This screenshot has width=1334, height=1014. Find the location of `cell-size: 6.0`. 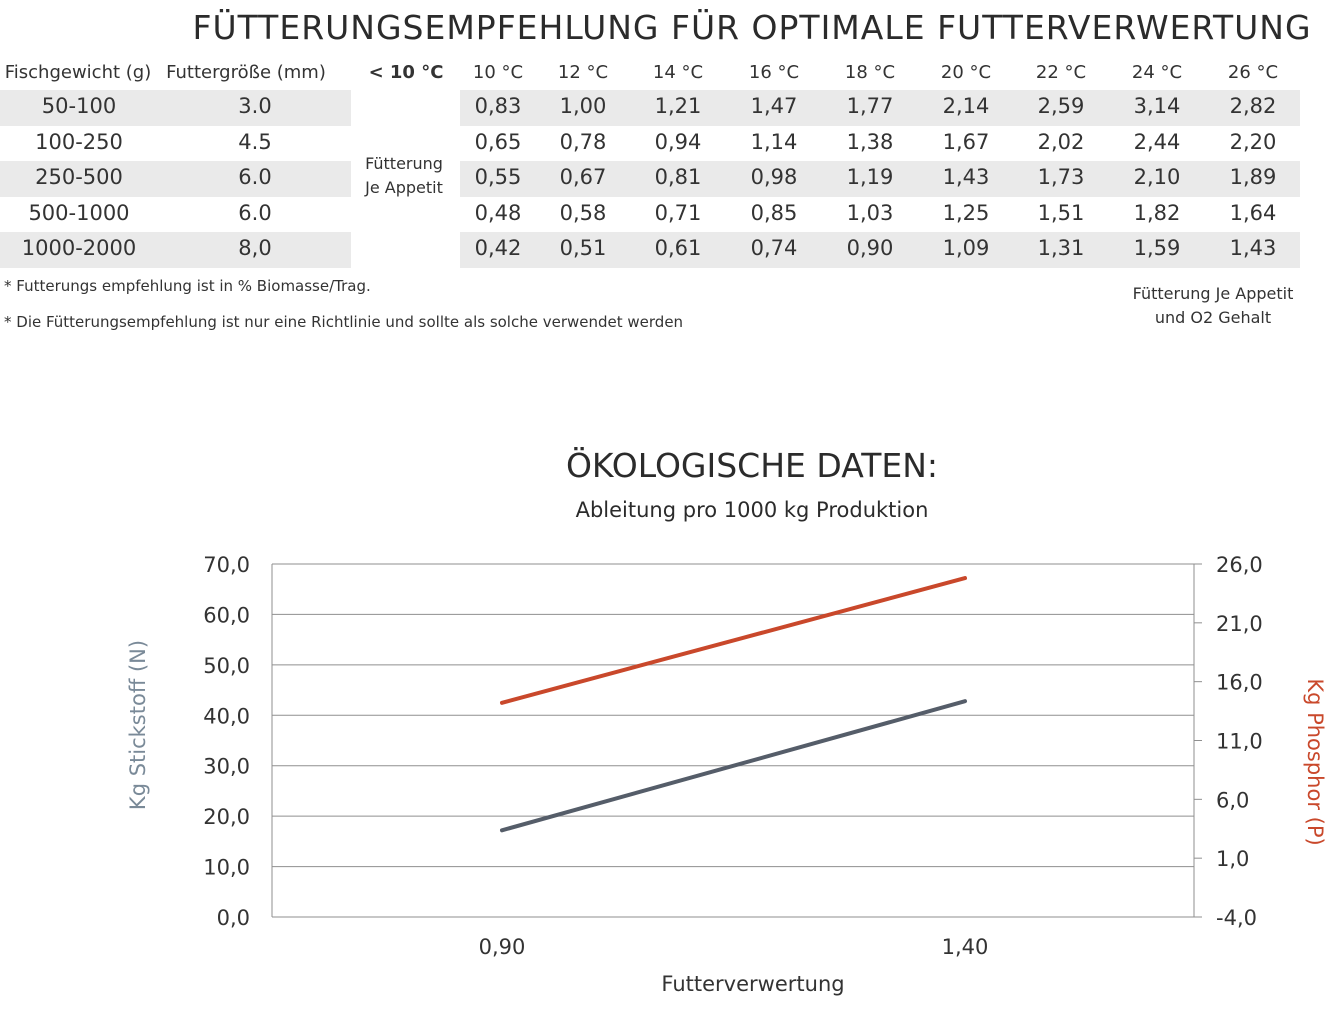

cell-size: 6.0 is located at coordinates (255, 177).